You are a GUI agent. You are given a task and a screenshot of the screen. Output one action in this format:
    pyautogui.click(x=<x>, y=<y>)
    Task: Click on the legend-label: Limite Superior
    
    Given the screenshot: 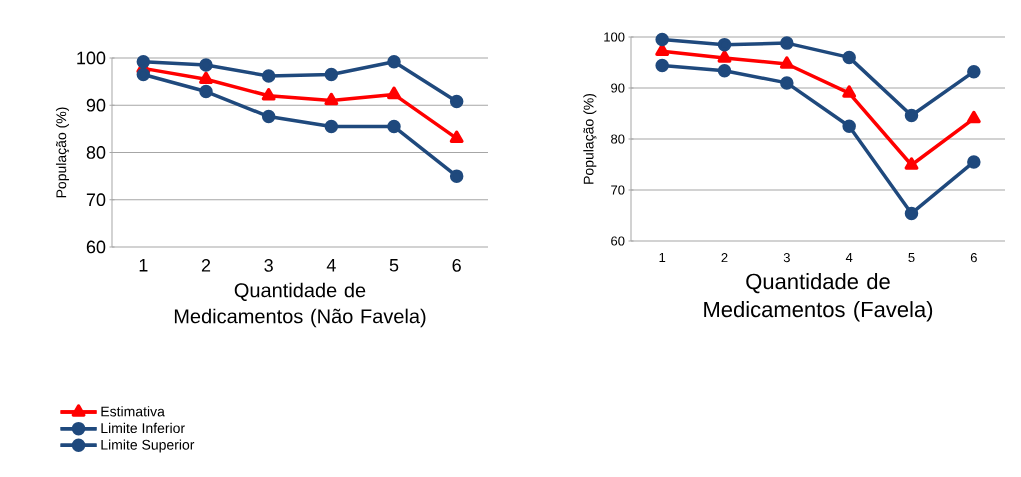 What is the action you would take?
    pyautogui.click(x=148, y=446)
    